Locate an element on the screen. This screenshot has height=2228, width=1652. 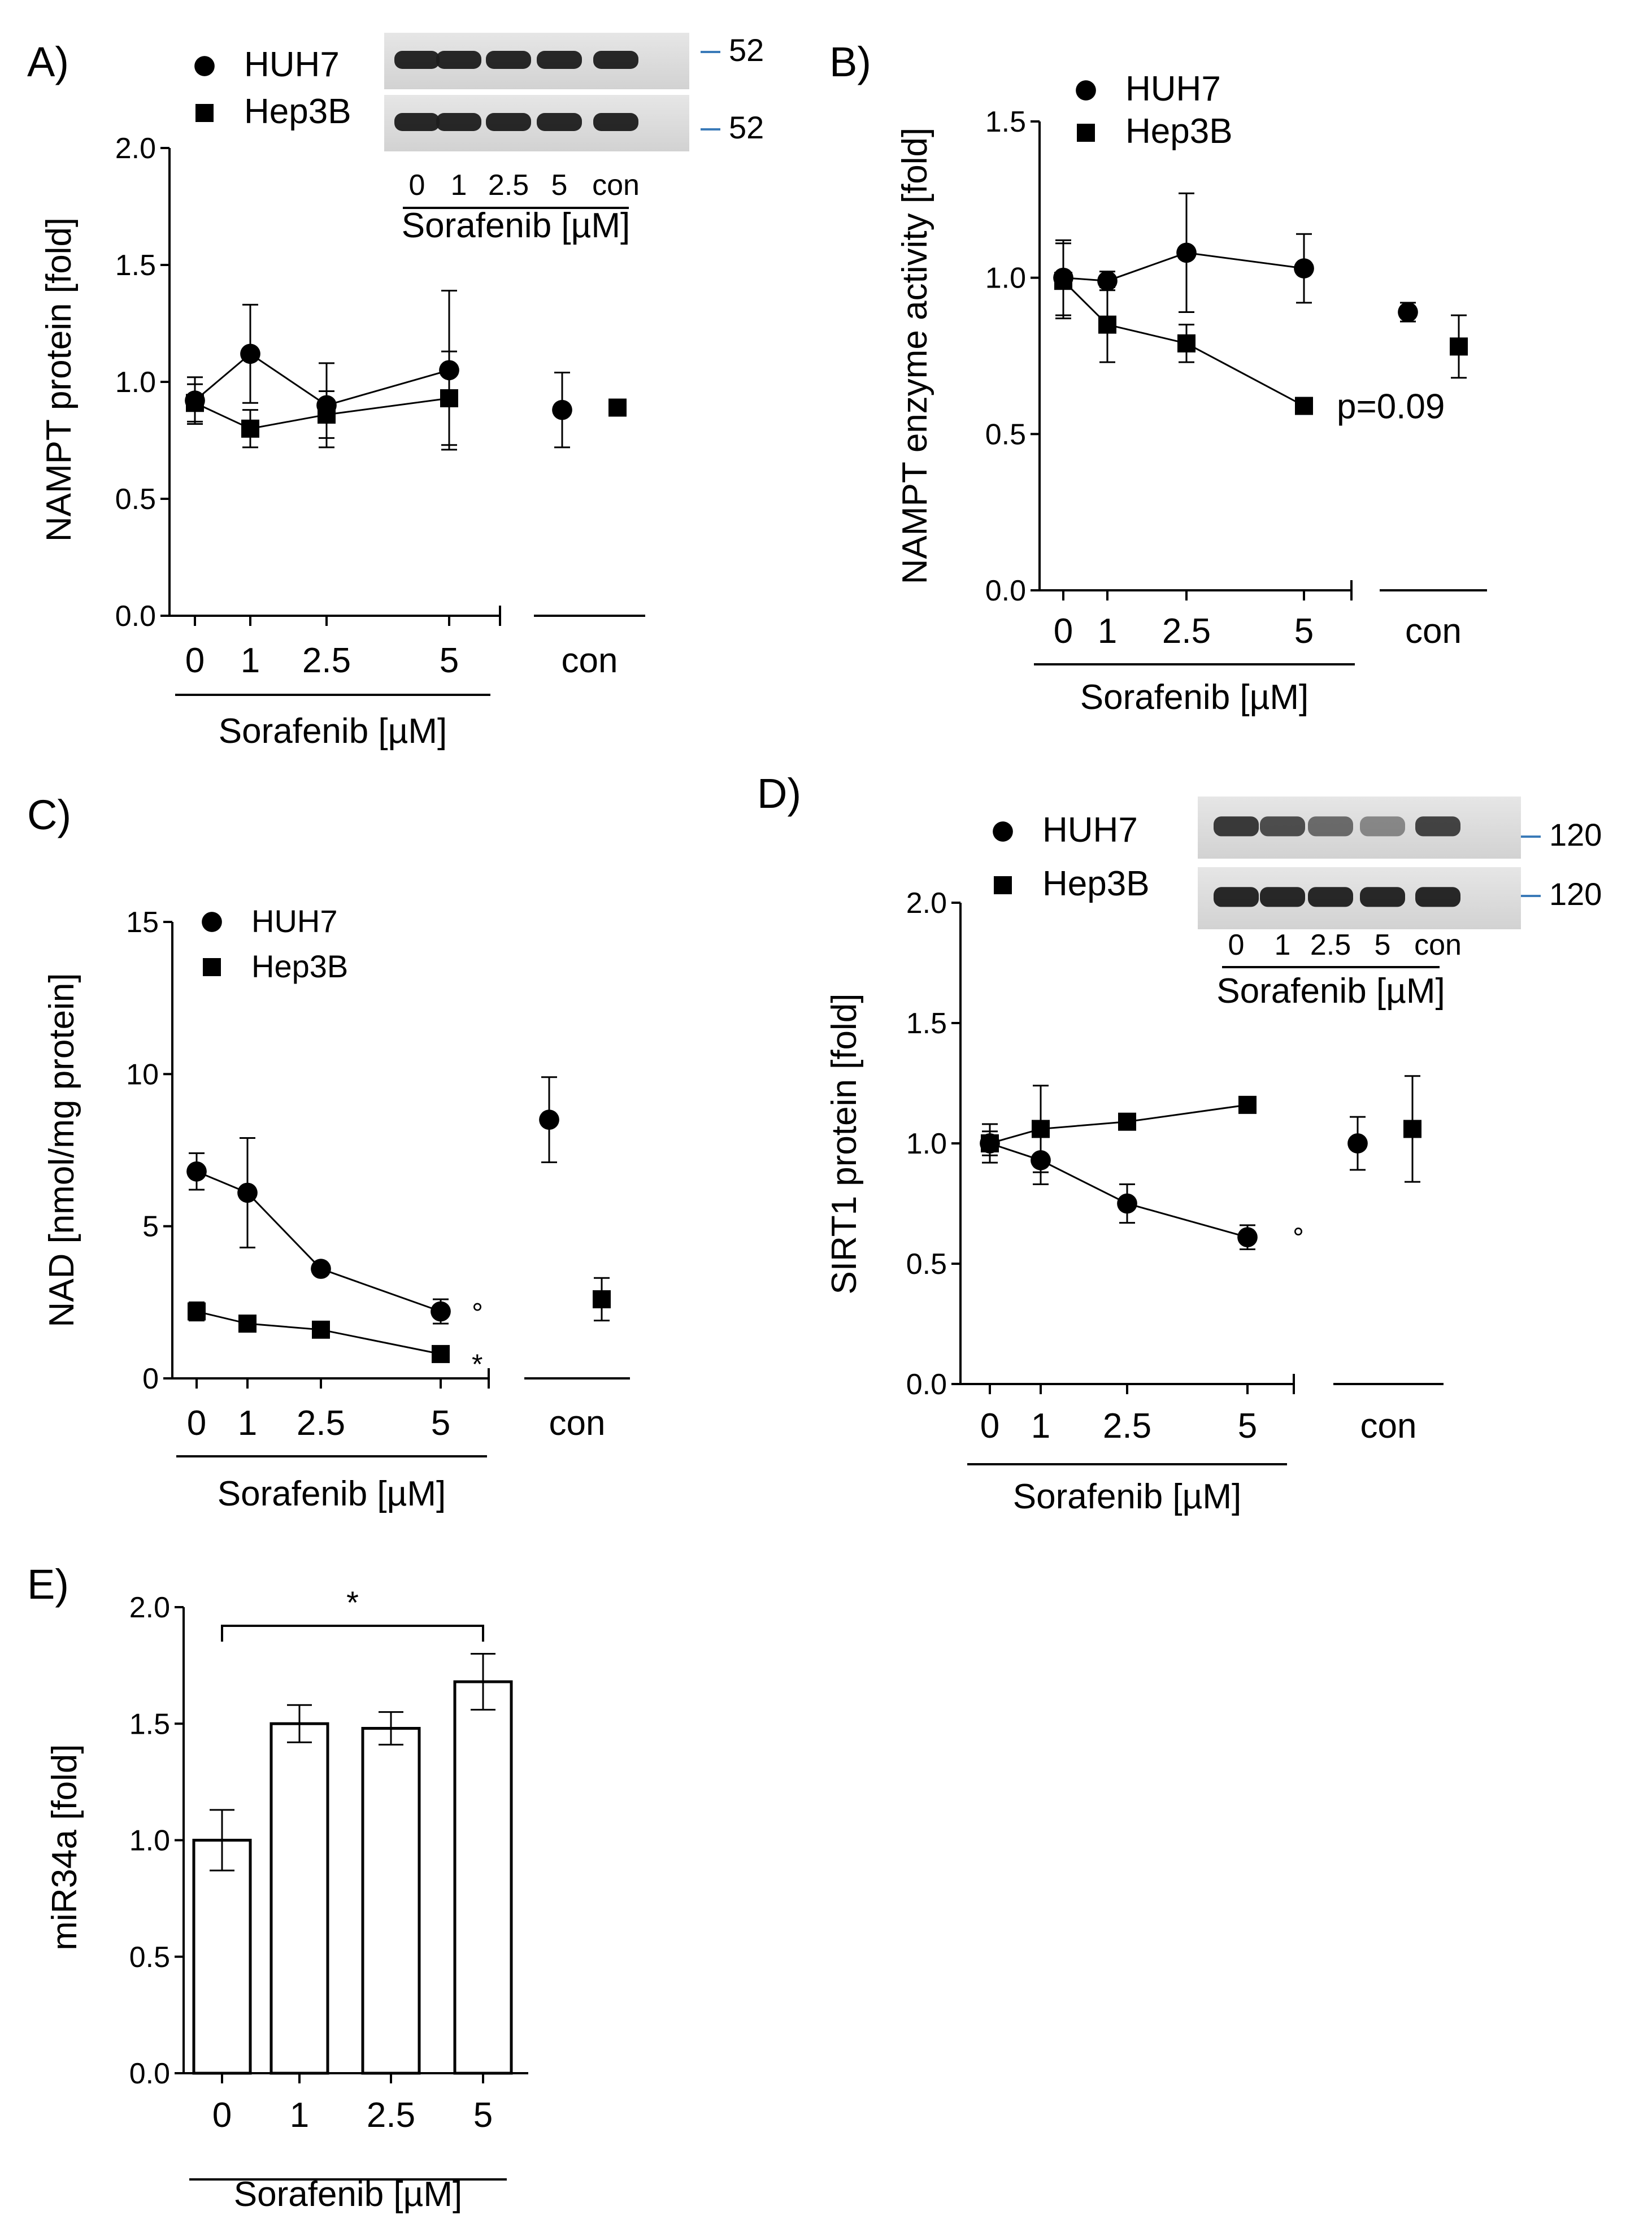
panel-b-x-tick-label: 5 is located at coordinates (1304, 631).